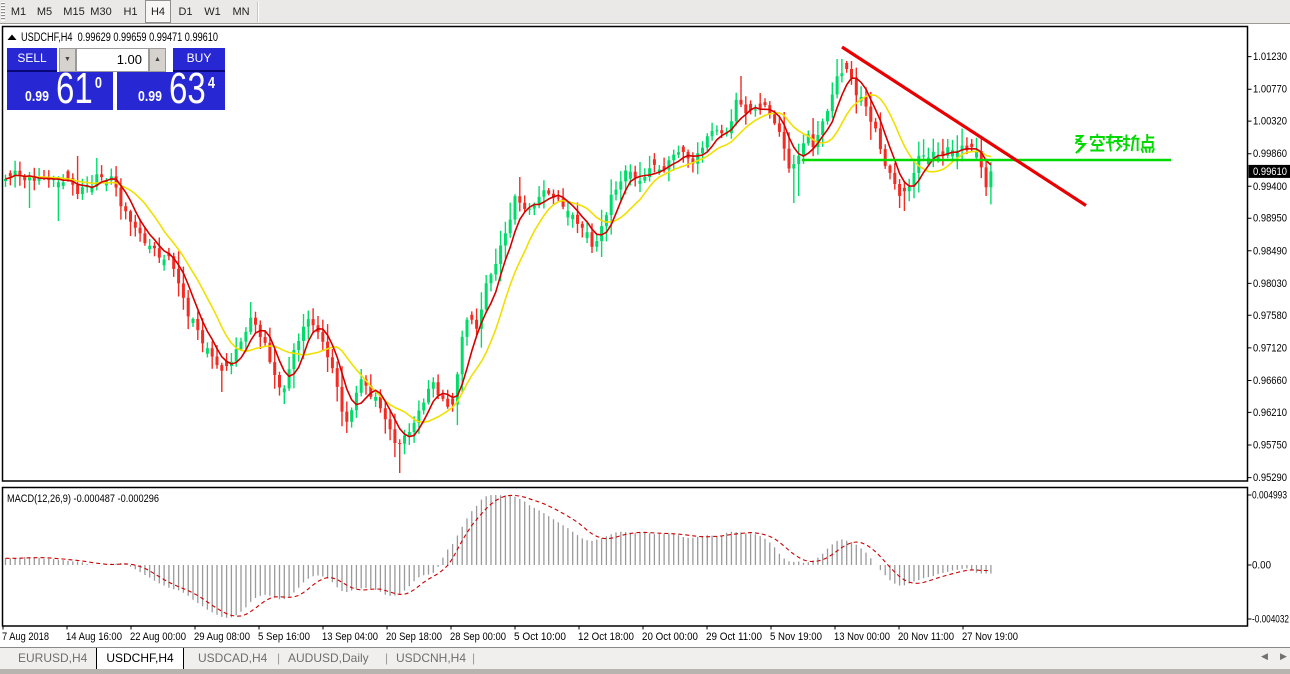 Image resolution: width=1290 pixels, height=674 pixels. Describe the element at coordinates (83, 499) in the screenshot. I see `svg-text:MACD(12,26,9) -0.000487 -0.000: MACD(12,26,9) -0.000487 -0.000296` at that location.